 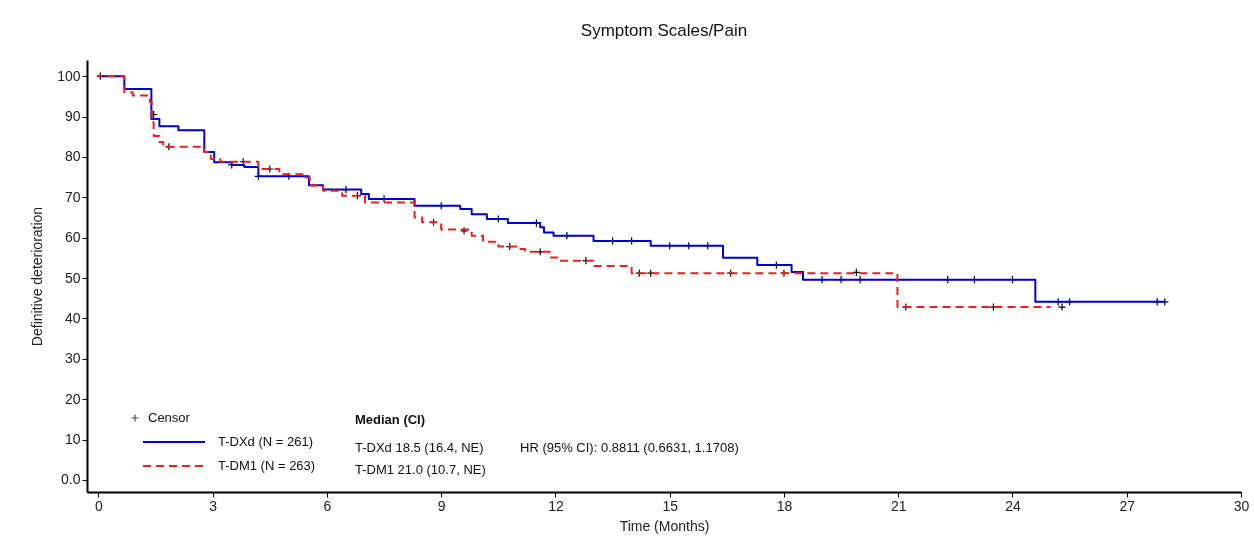 What do you see at coordinates (441, 505) in the screenshot?
I see `x-tick-label: 9` at bounding box center [441, 505].